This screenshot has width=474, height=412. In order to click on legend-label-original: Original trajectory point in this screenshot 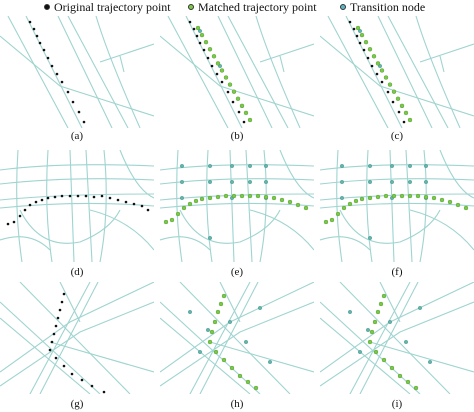, I will do `click(112, 7)`.